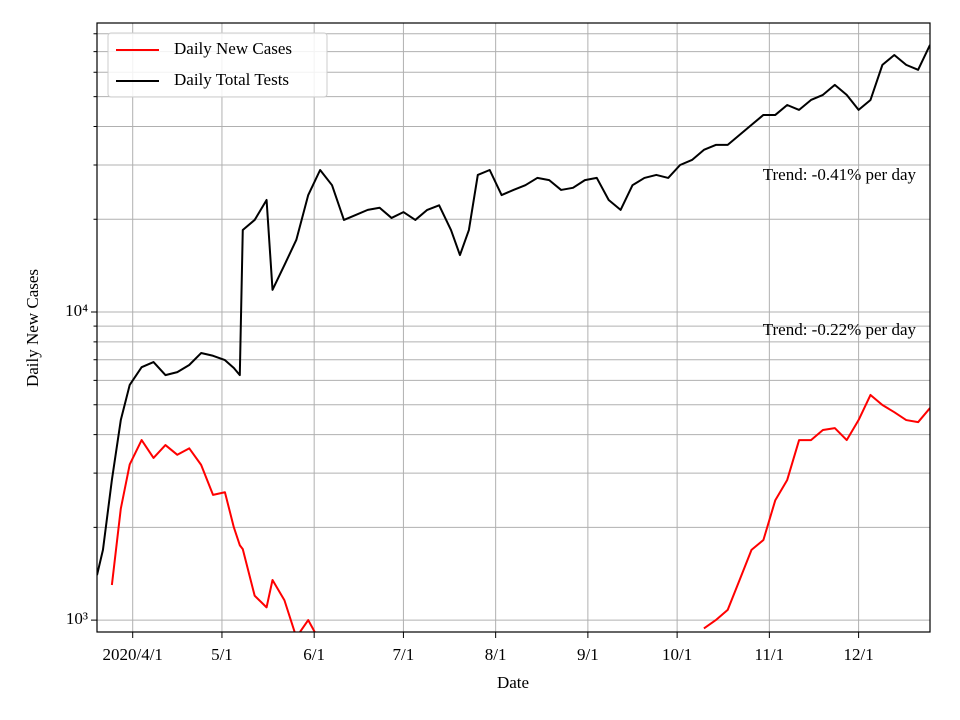 The height and width of the screenshot is (720, 960). What do you see at coordinates (840, 329) in the screenshot?
I see `annotation: Trend: -0.22% per day` at bounding box center [840, 329].